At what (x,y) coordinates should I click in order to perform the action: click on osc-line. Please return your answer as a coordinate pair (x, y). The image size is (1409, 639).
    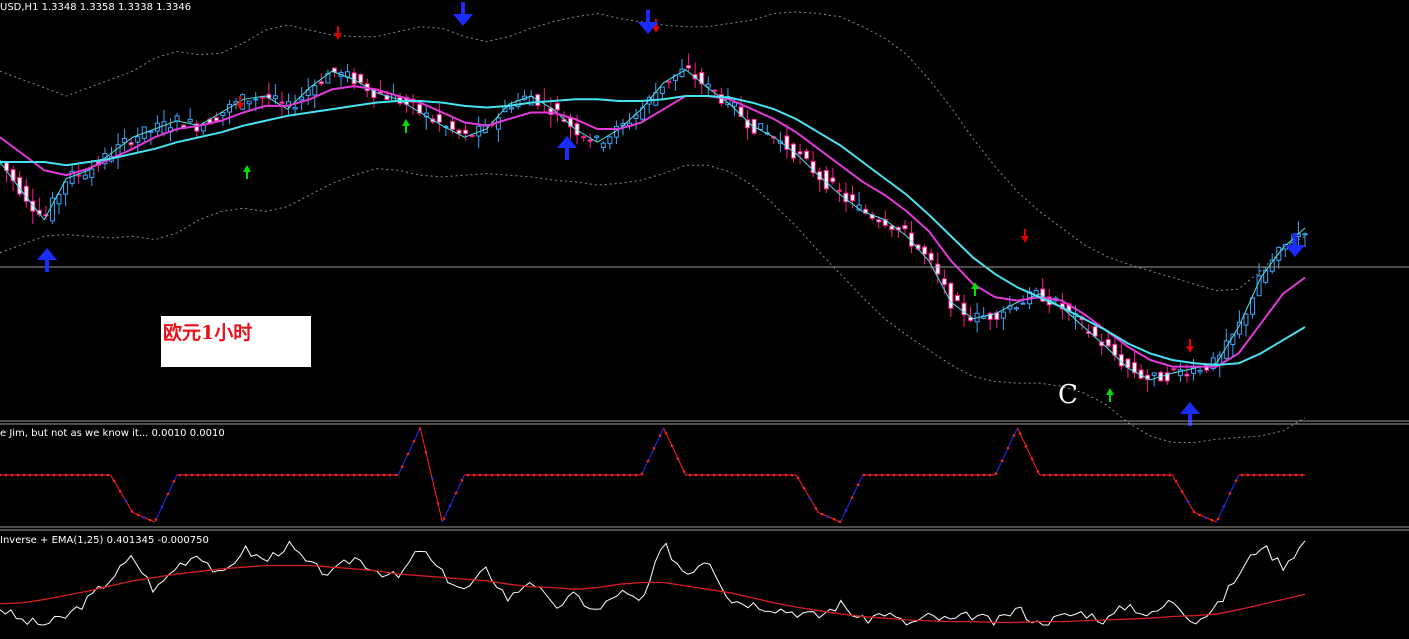
    Looking at the image, I should click on (653, 583).